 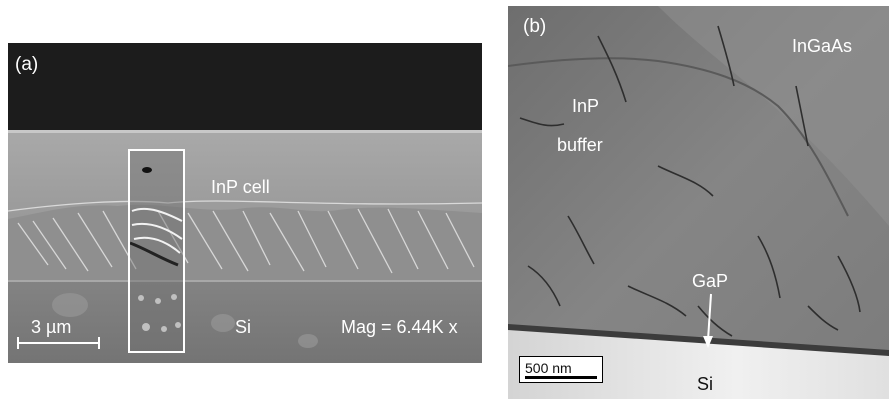 I want to click on vacuum-region, so click(x=245, y=88).